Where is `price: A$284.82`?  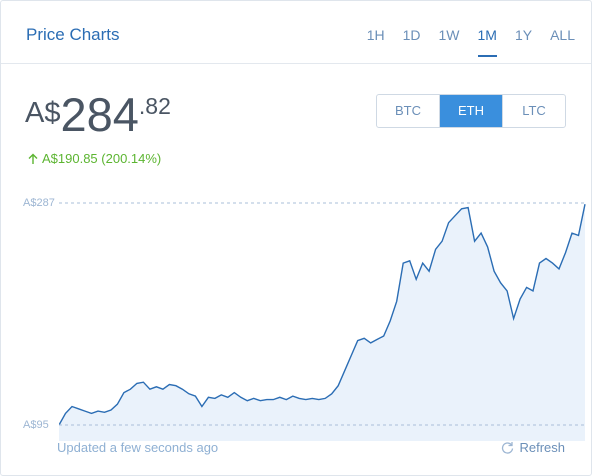
price: A$284.82 is located at coordinates (98, 114).